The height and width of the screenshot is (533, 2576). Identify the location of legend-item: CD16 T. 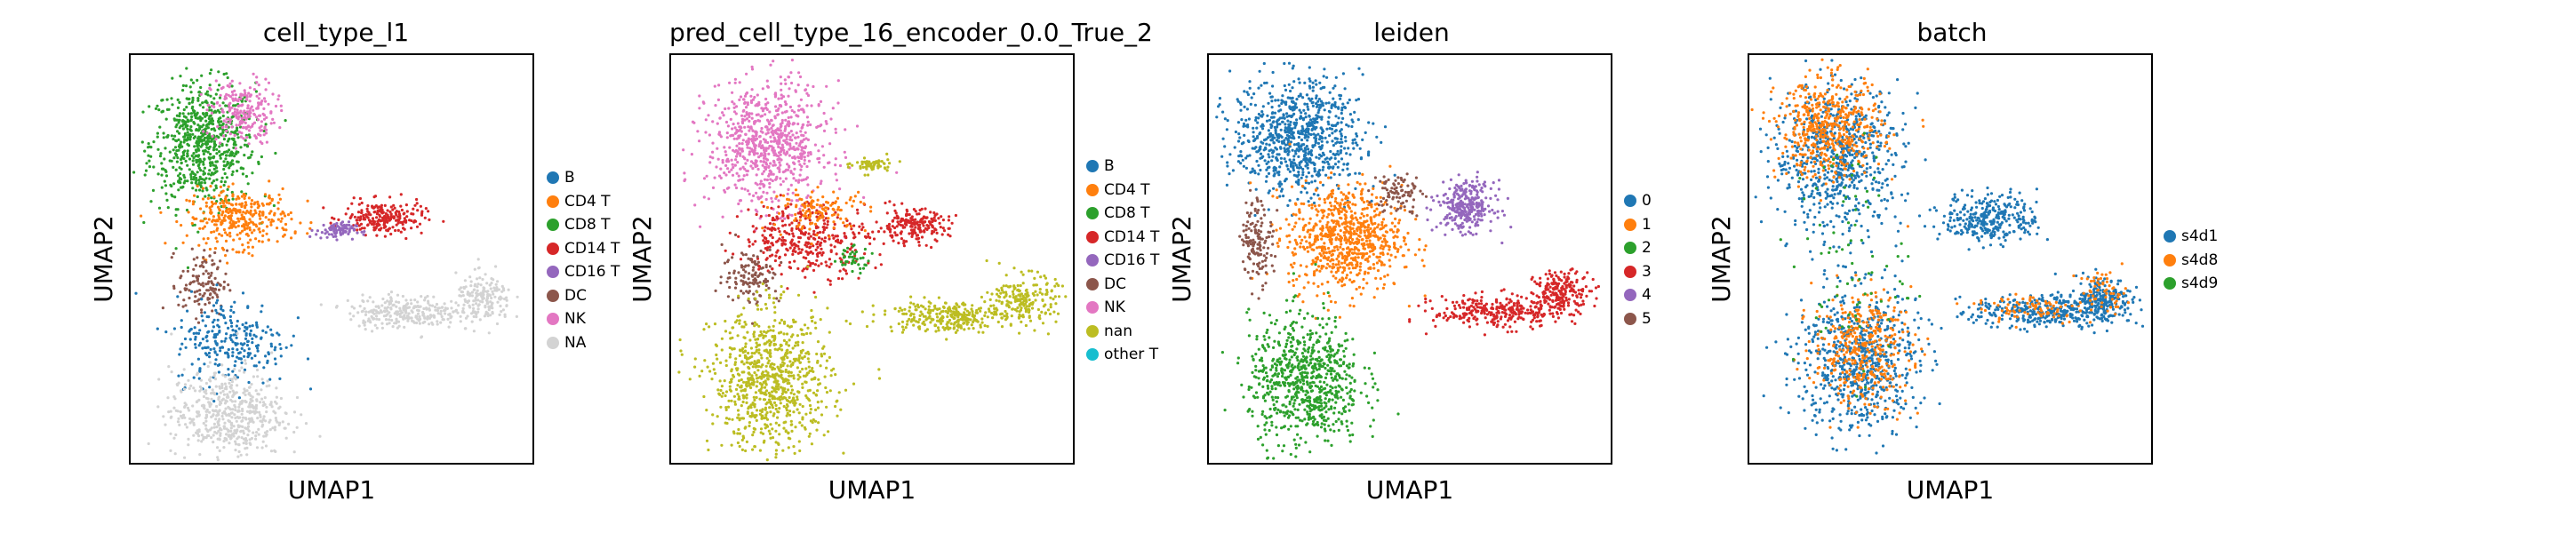
(583, 272).